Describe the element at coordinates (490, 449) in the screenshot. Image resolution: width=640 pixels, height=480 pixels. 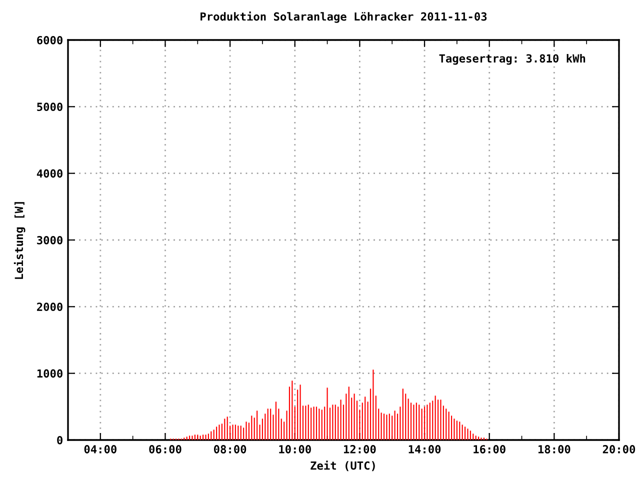
I see `x-tick-label: 16:00` at that location.